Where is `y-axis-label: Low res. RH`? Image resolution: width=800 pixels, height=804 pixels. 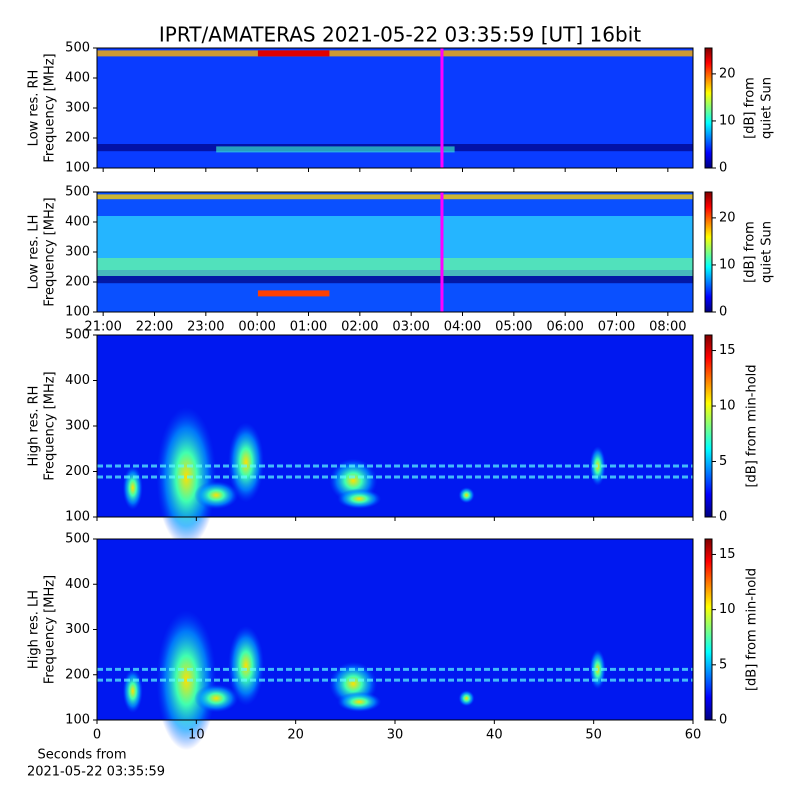
y-axis-label: Low res. RH is located at coordinates (34, 108).